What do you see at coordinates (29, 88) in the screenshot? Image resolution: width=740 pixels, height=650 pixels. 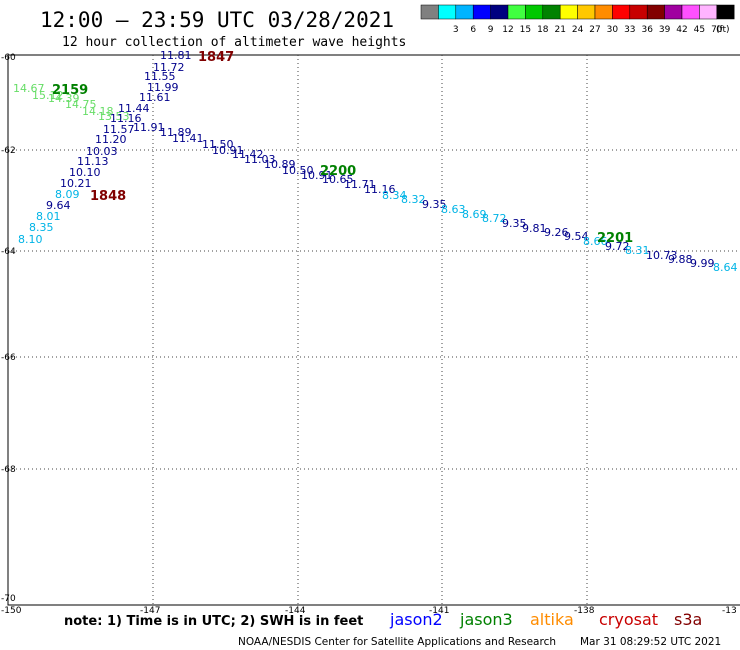 I see `swh-value: 14.67` at bounding box center [29, 88].